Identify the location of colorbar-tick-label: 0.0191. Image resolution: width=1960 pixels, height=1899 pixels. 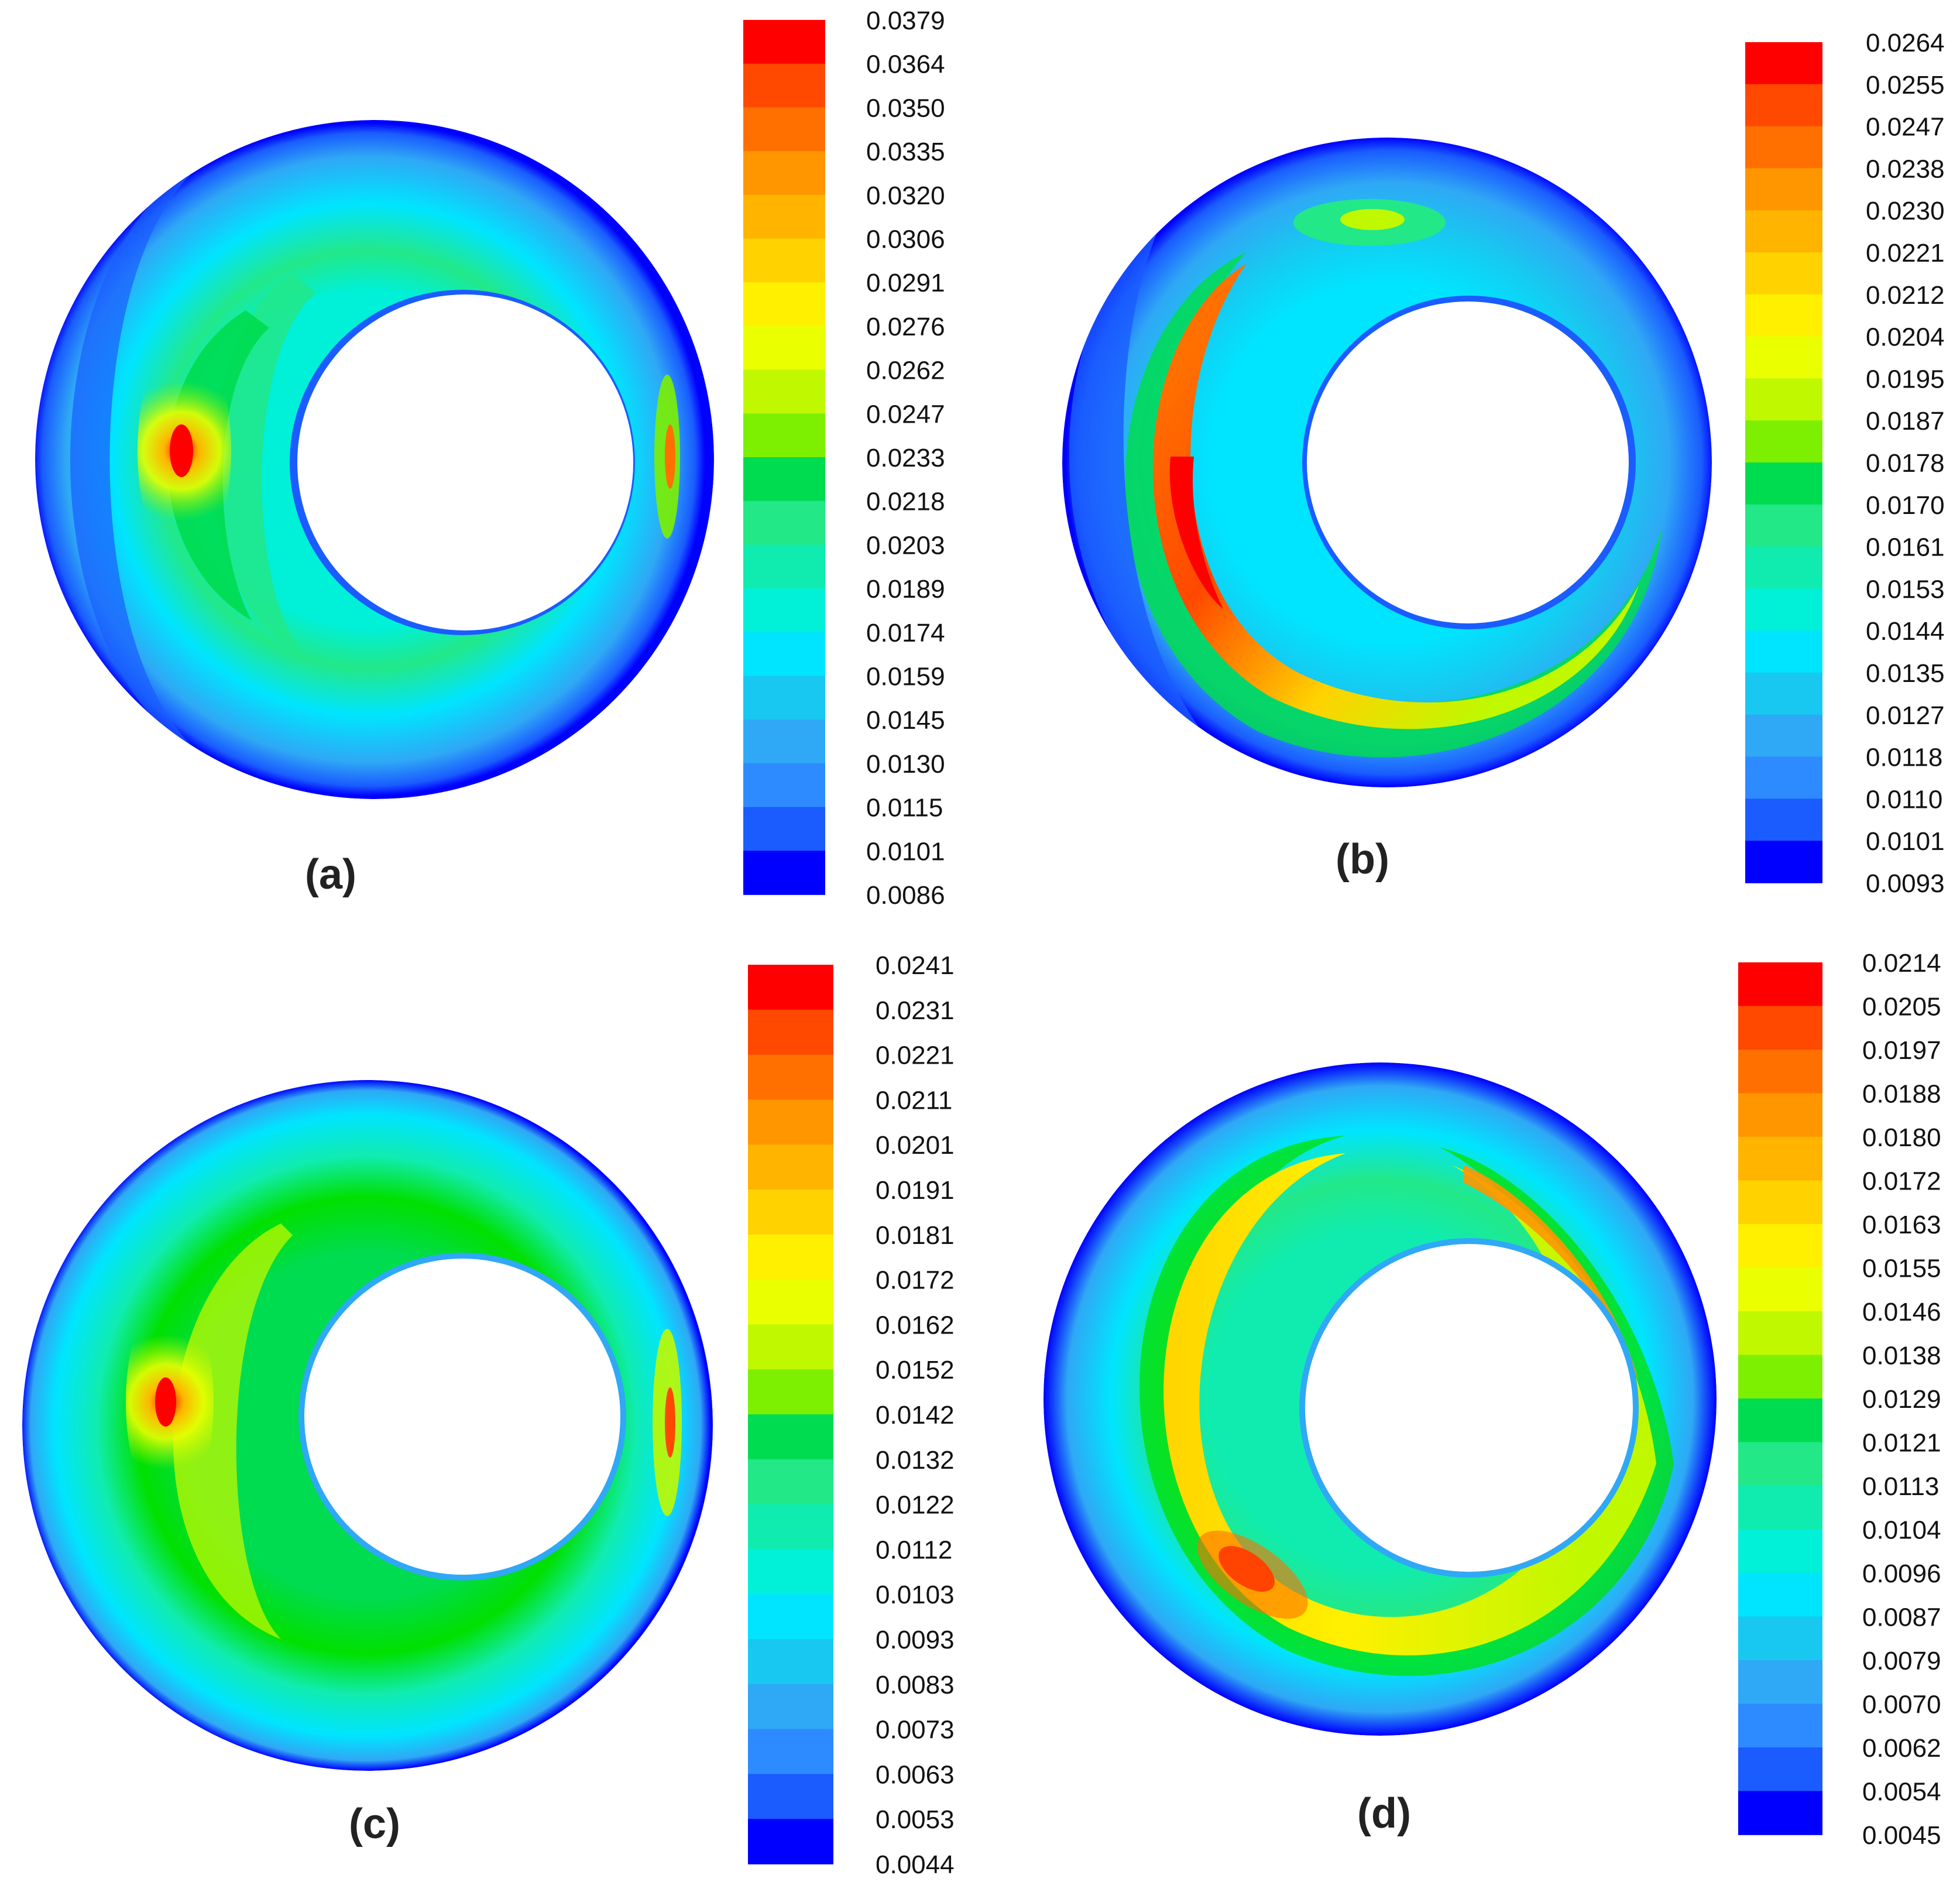
(915, 1191).